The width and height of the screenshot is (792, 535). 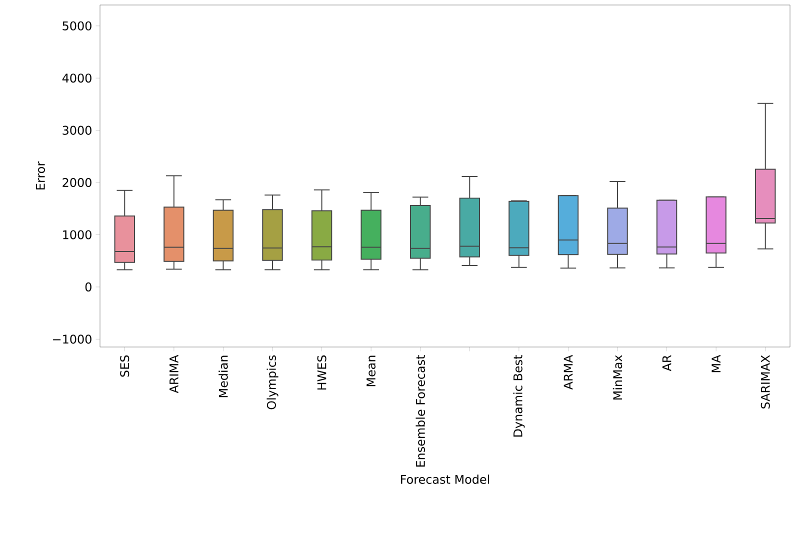 I want to click on y-axis-title: Error, so click(x=40, y=175).